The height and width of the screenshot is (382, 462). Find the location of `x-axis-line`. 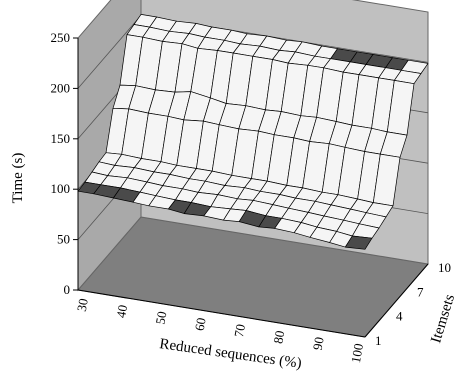

x-axis-line is located at coordinates (221, 313).